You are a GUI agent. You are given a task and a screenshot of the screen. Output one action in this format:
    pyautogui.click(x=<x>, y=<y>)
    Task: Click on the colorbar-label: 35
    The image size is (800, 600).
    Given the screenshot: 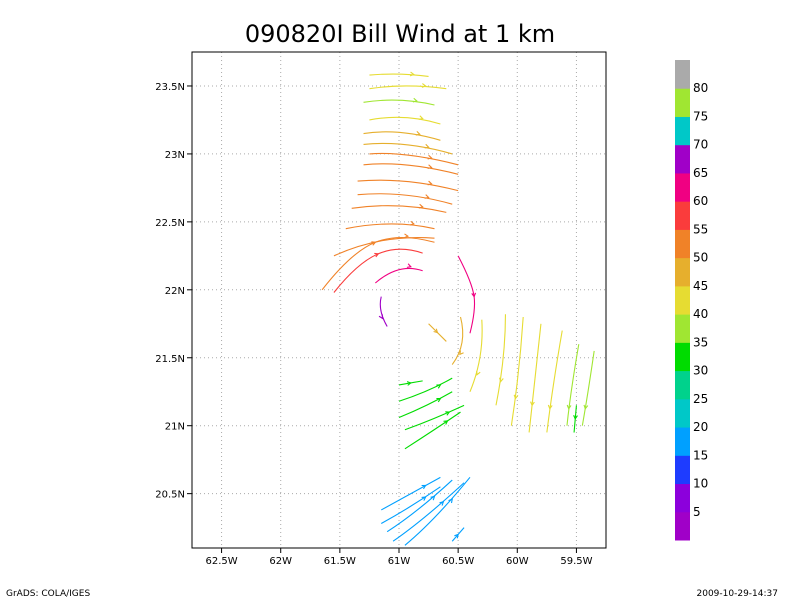 What is the action you would take?
    pyautogui.click(x=700, y=342)
    